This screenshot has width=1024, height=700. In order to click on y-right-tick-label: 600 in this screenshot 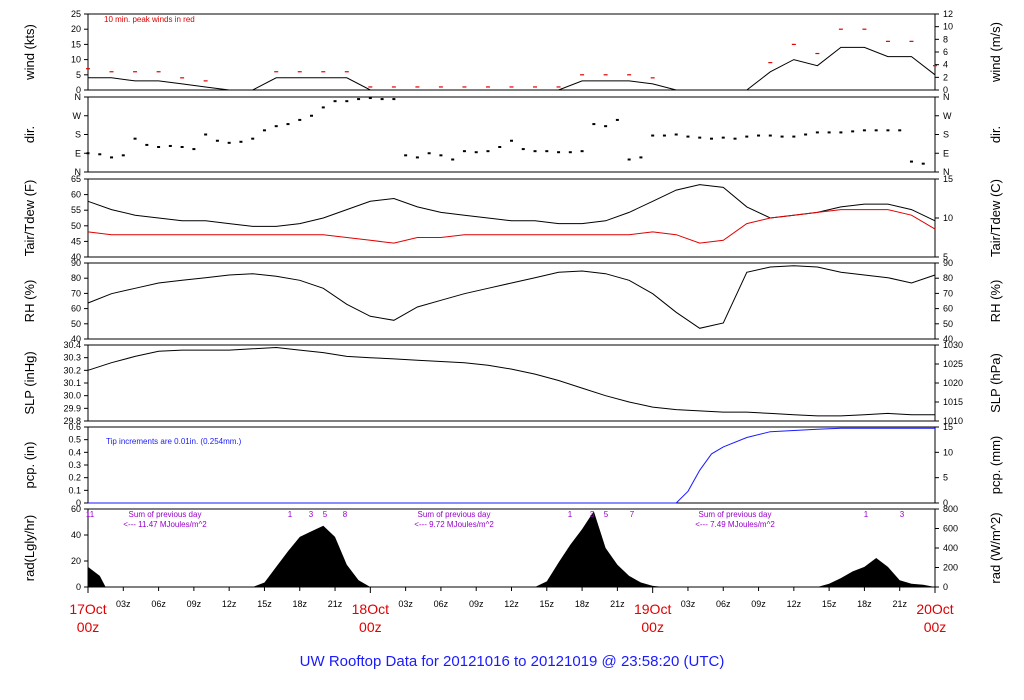, I will do `click(950, 529)`.